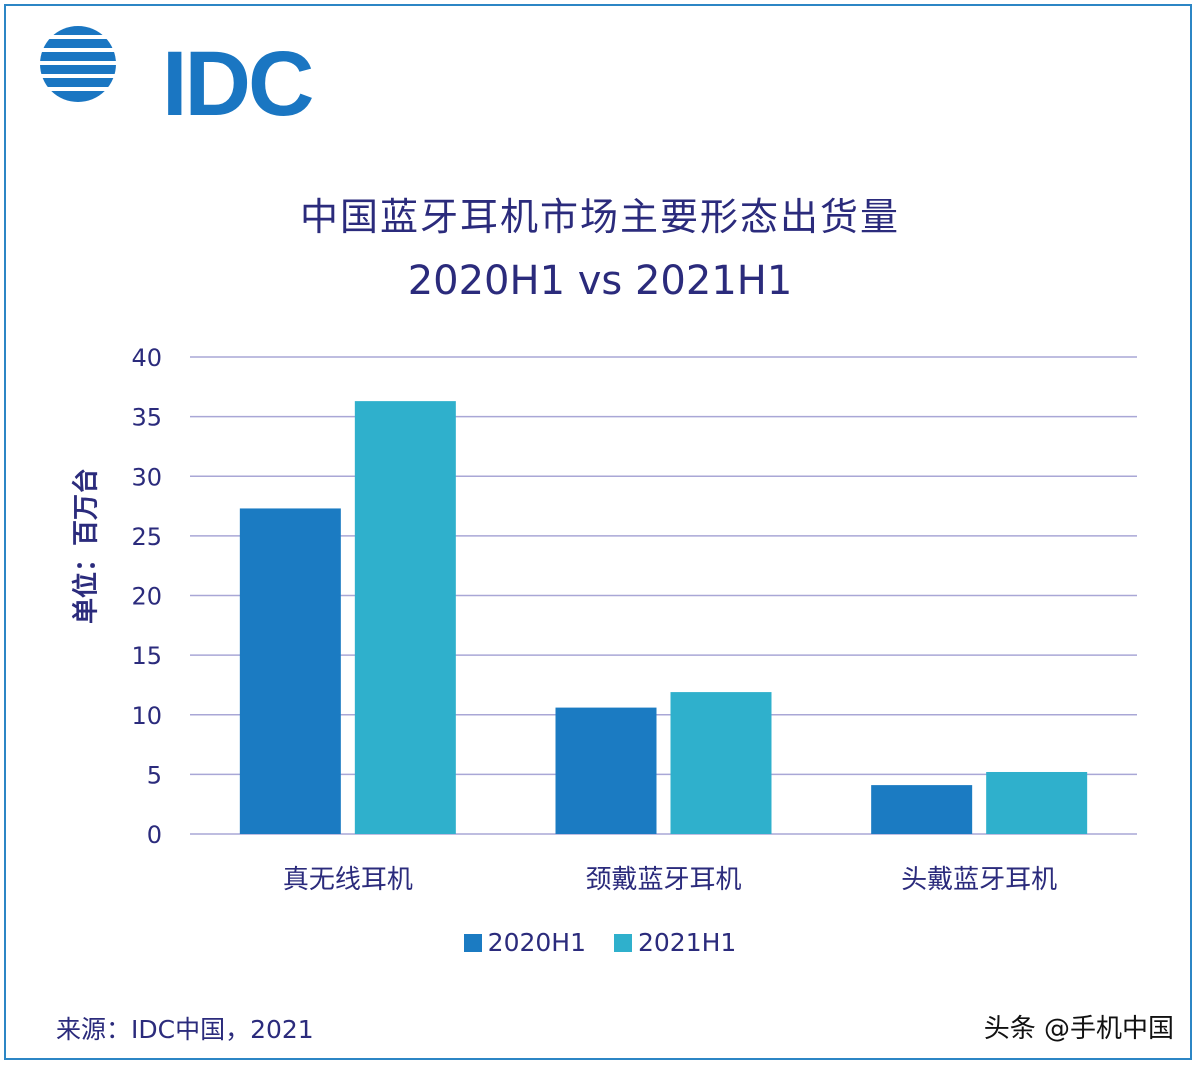  I want to click on legend-item-2021h1: 2021H1, so click(675, 942).